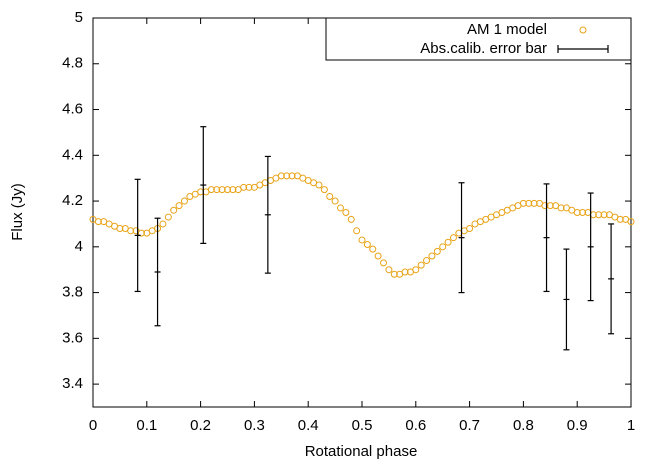 The width and height of the screenshot is (664, 470). What do you see at coordinates (93, 425) in the screenshot?
I see `x-tick-label: 0` at bounding box center [93, 425].